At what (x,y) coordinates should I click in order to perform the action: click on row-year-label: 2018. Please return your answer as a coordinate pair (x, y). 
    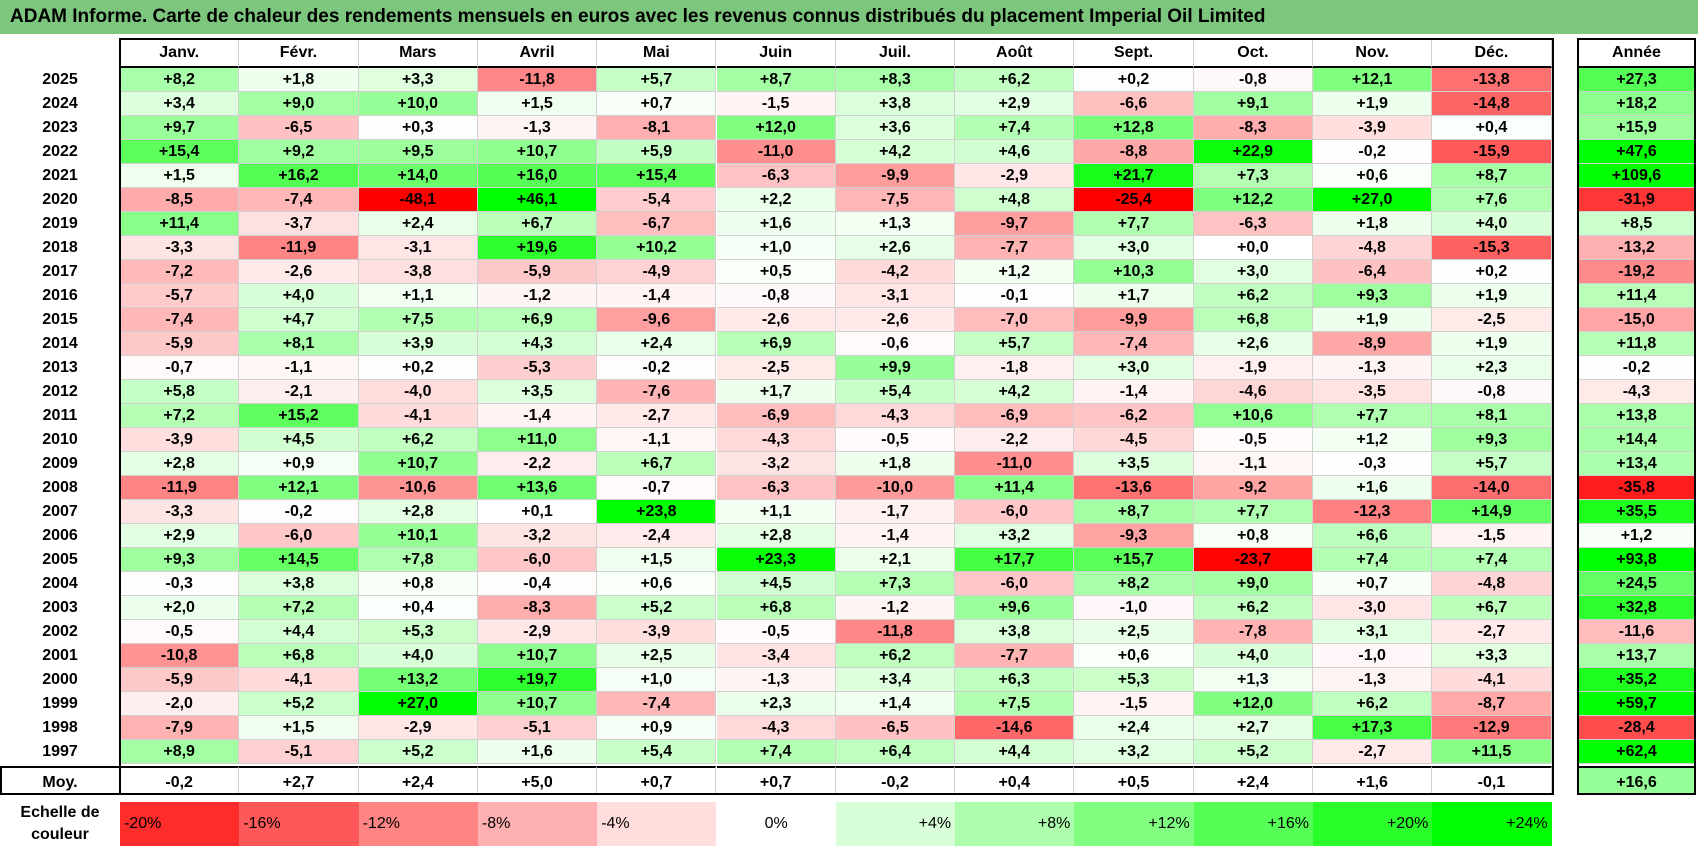
    Looking at the image, I should click on (60, 247).